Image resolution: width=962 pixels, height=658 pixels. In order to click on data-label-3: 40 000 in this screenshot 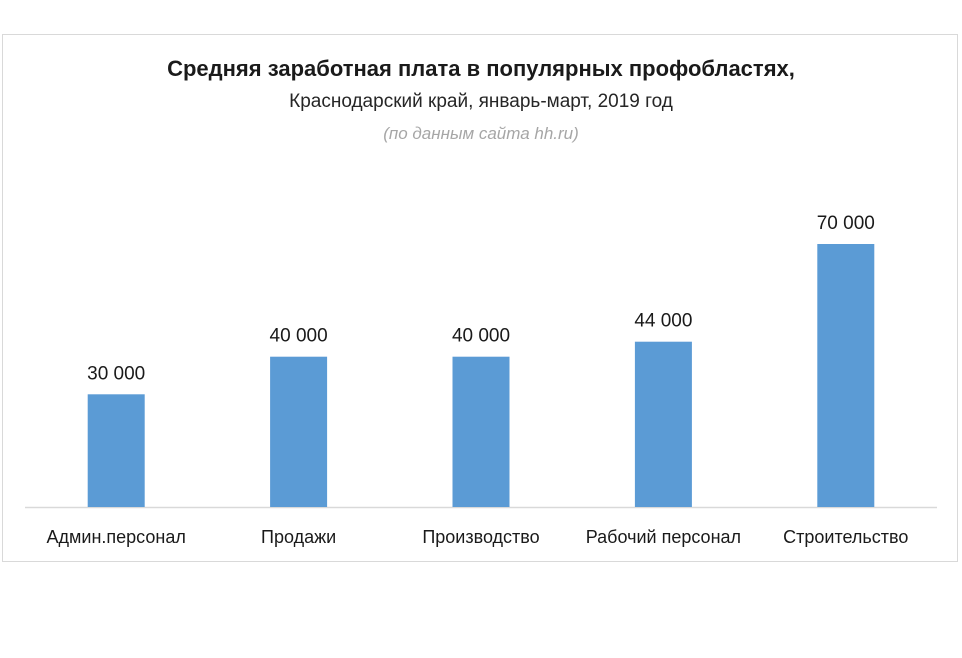, I will do `click(481, 336)`.